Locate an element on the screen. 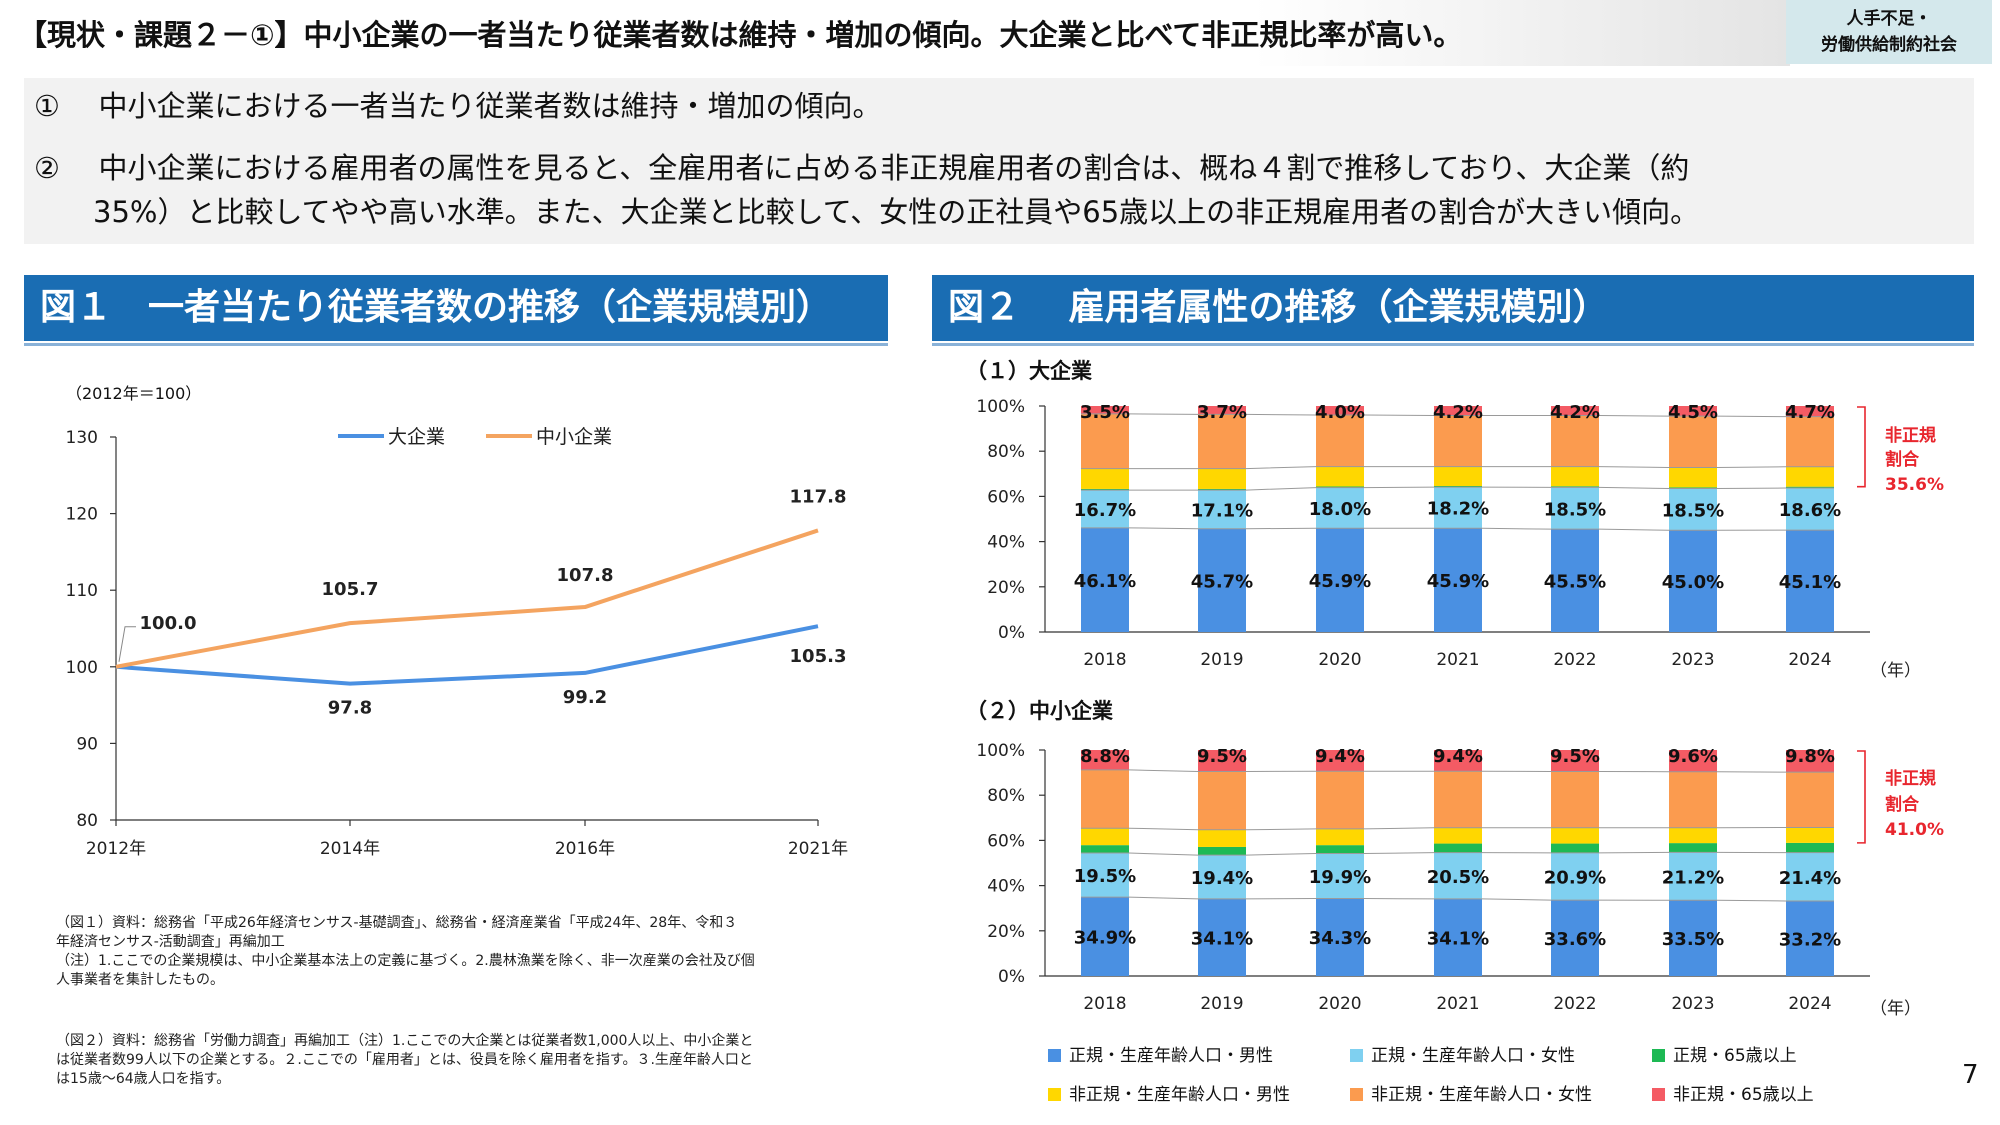 The image size is (2000, 1125). legend-label: 中小企業 is located at coordinates (574, 437).